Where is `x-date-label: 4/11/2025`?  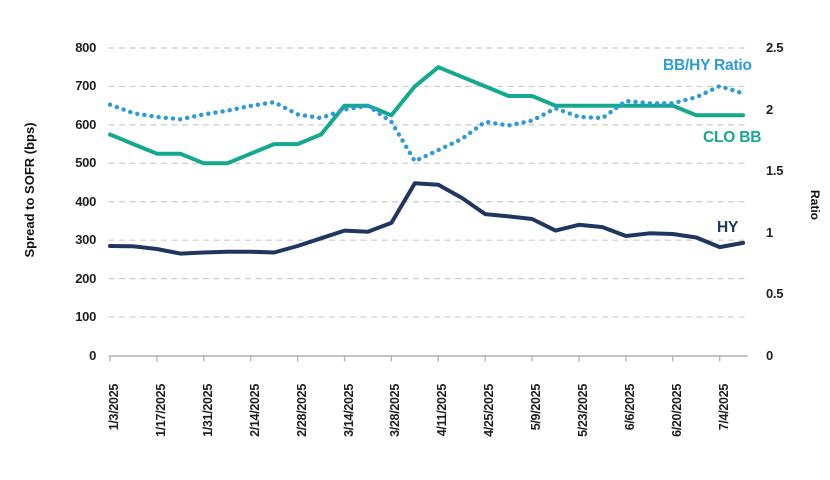
x-date-label: 4/11/2025 is located at coordinates (442, 410).